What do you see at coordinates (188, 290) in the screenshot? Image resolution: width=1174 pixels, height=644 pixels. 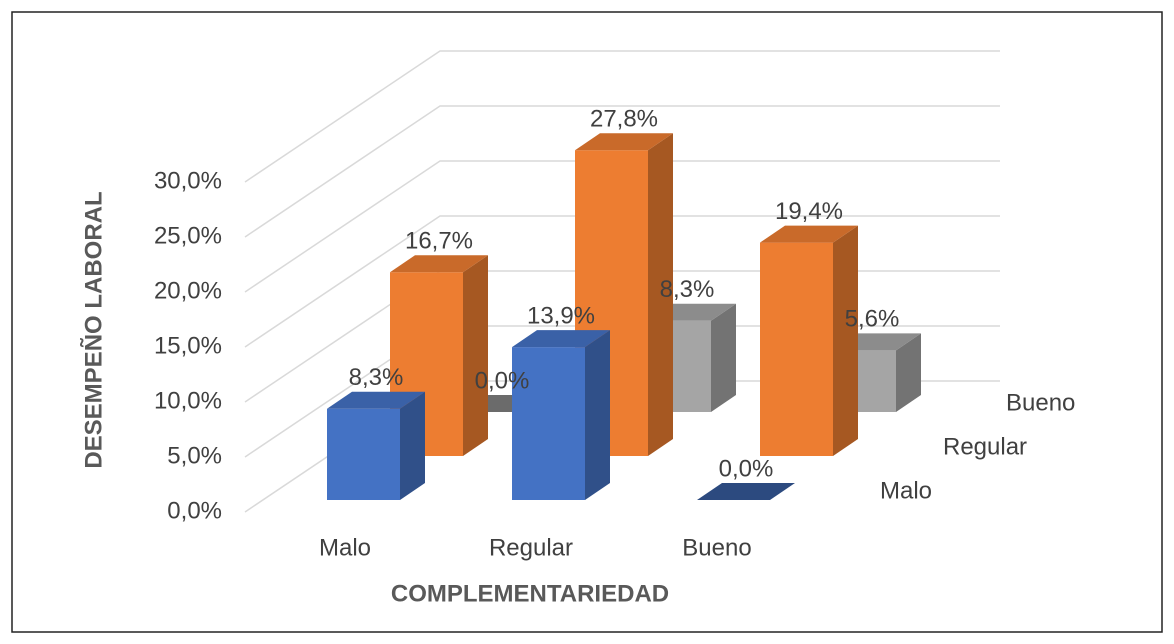 I see `y-tick-label: 20,0%` at bounding box center [188, 290].